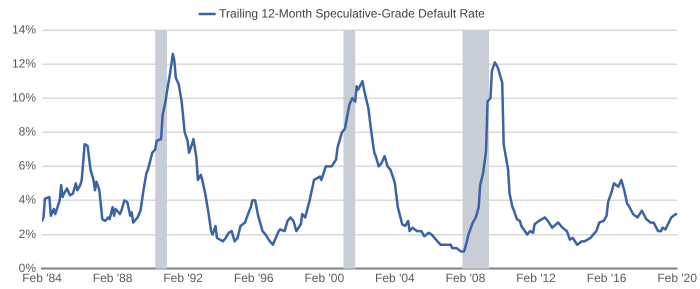 The image size is (700, 289). What do you see at coordinates (536, 278) in the screenshot?
I see `x-tick-label: Feb '12` at bounding box center [536, 278].